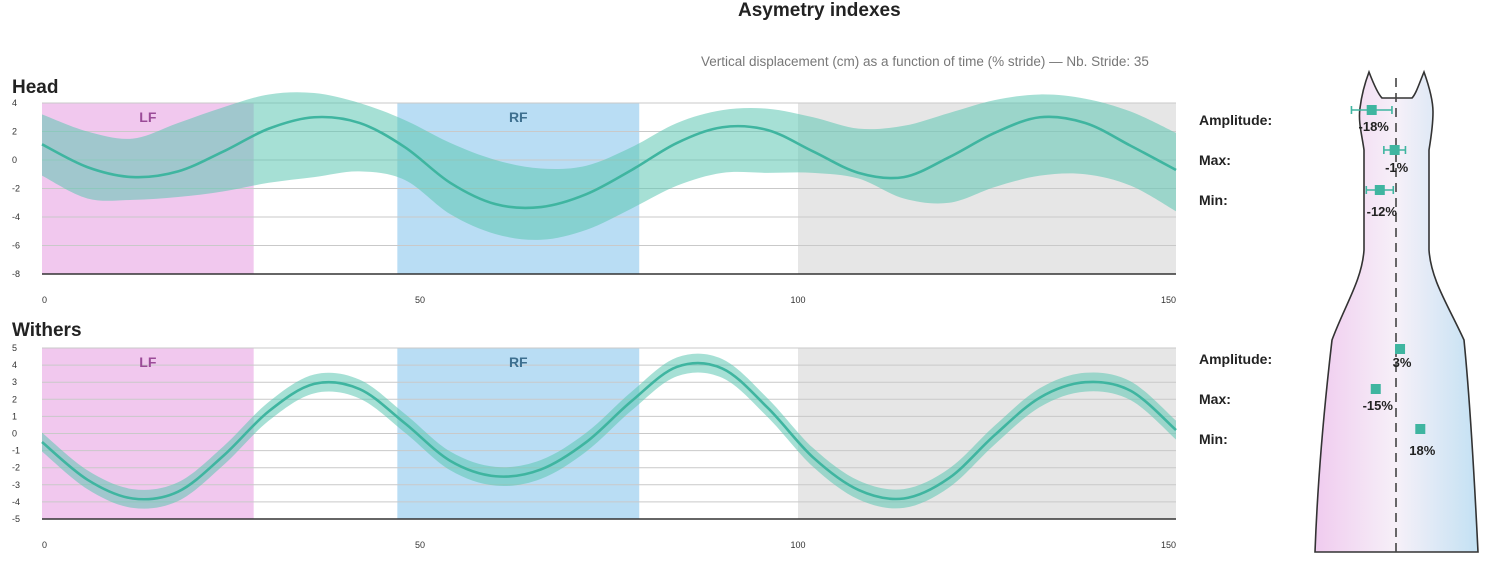  I want to click on withers-x-tick-label: 100, so click(797, 545).